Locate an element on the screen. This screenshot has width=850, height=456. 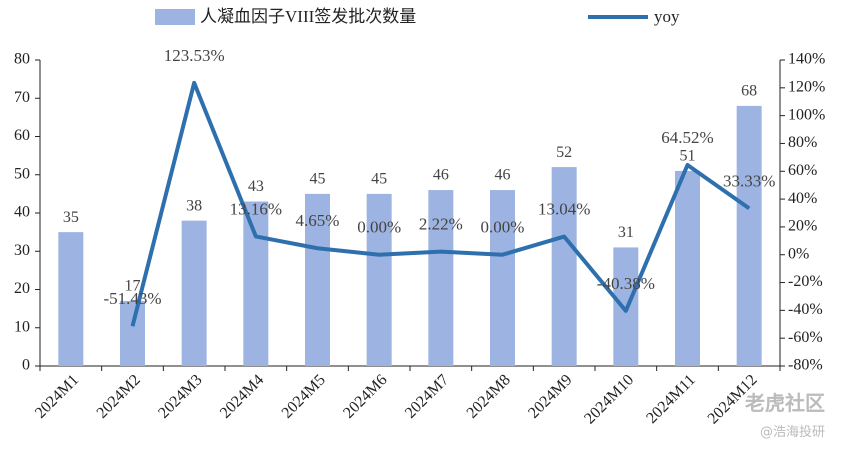
legend-bar-swatch is located at coordinates (175, 17).